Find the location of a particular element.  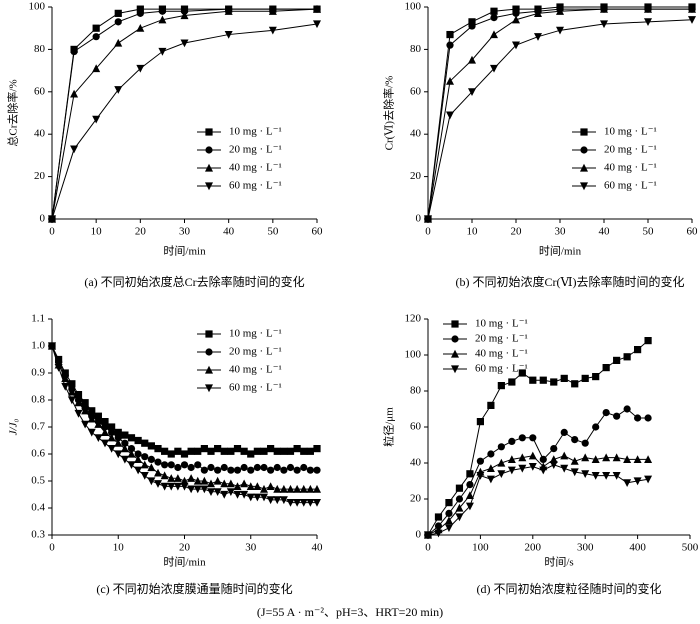

y-tick-label: 1.0 is located at coordinates (38, 346).